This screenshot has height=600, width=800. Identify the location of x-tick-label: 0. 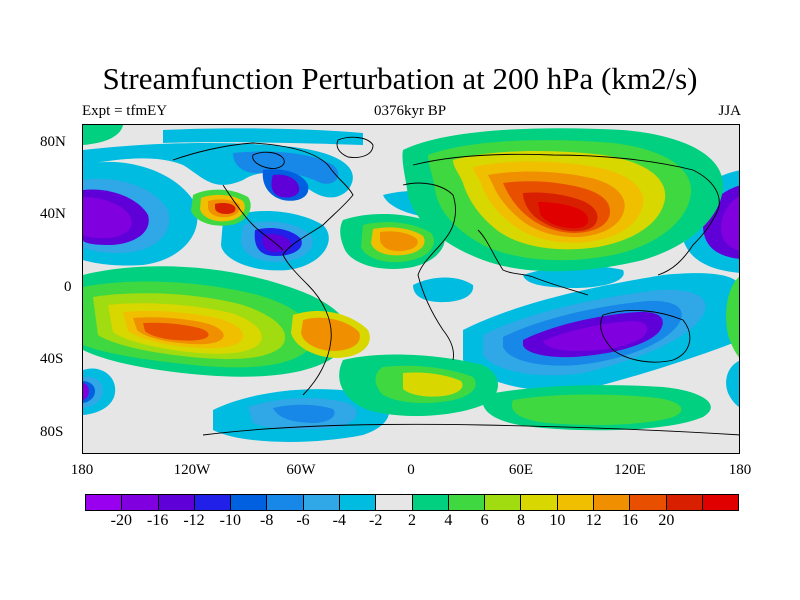
(411, 470).